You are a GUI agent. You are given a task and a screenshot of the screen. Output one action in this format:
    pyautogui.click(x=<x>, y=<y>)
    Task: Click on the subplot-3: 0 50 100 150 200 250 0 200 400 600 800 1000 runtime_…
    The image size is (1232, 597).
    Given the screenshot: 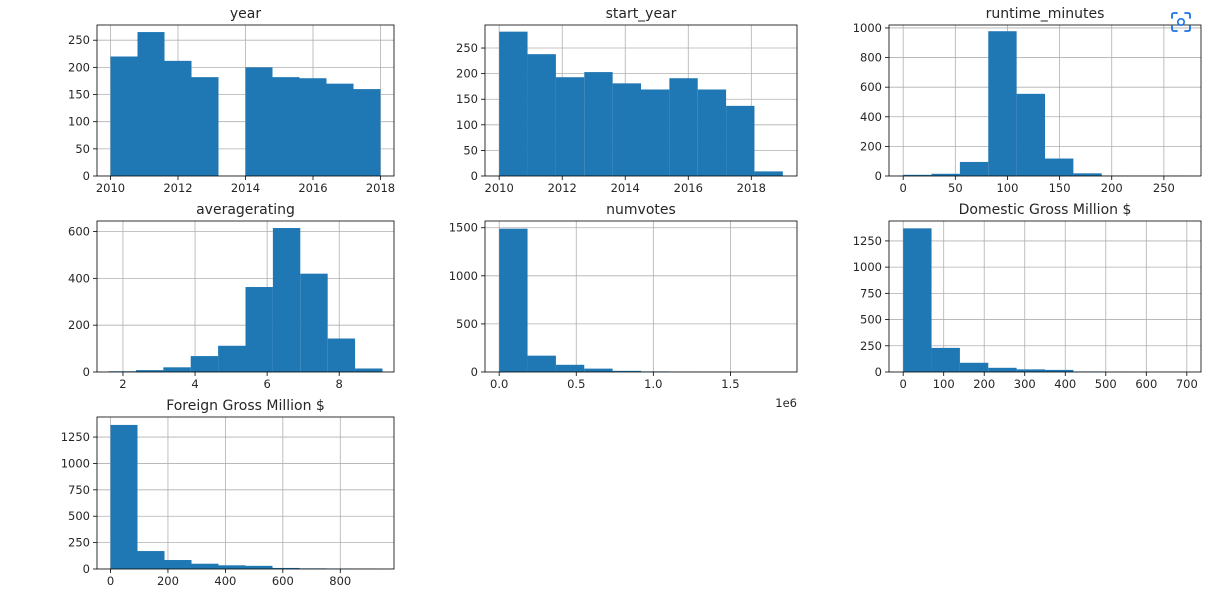 What is the action you would take?
    pyautogui.click(x=1027, y=100)
    